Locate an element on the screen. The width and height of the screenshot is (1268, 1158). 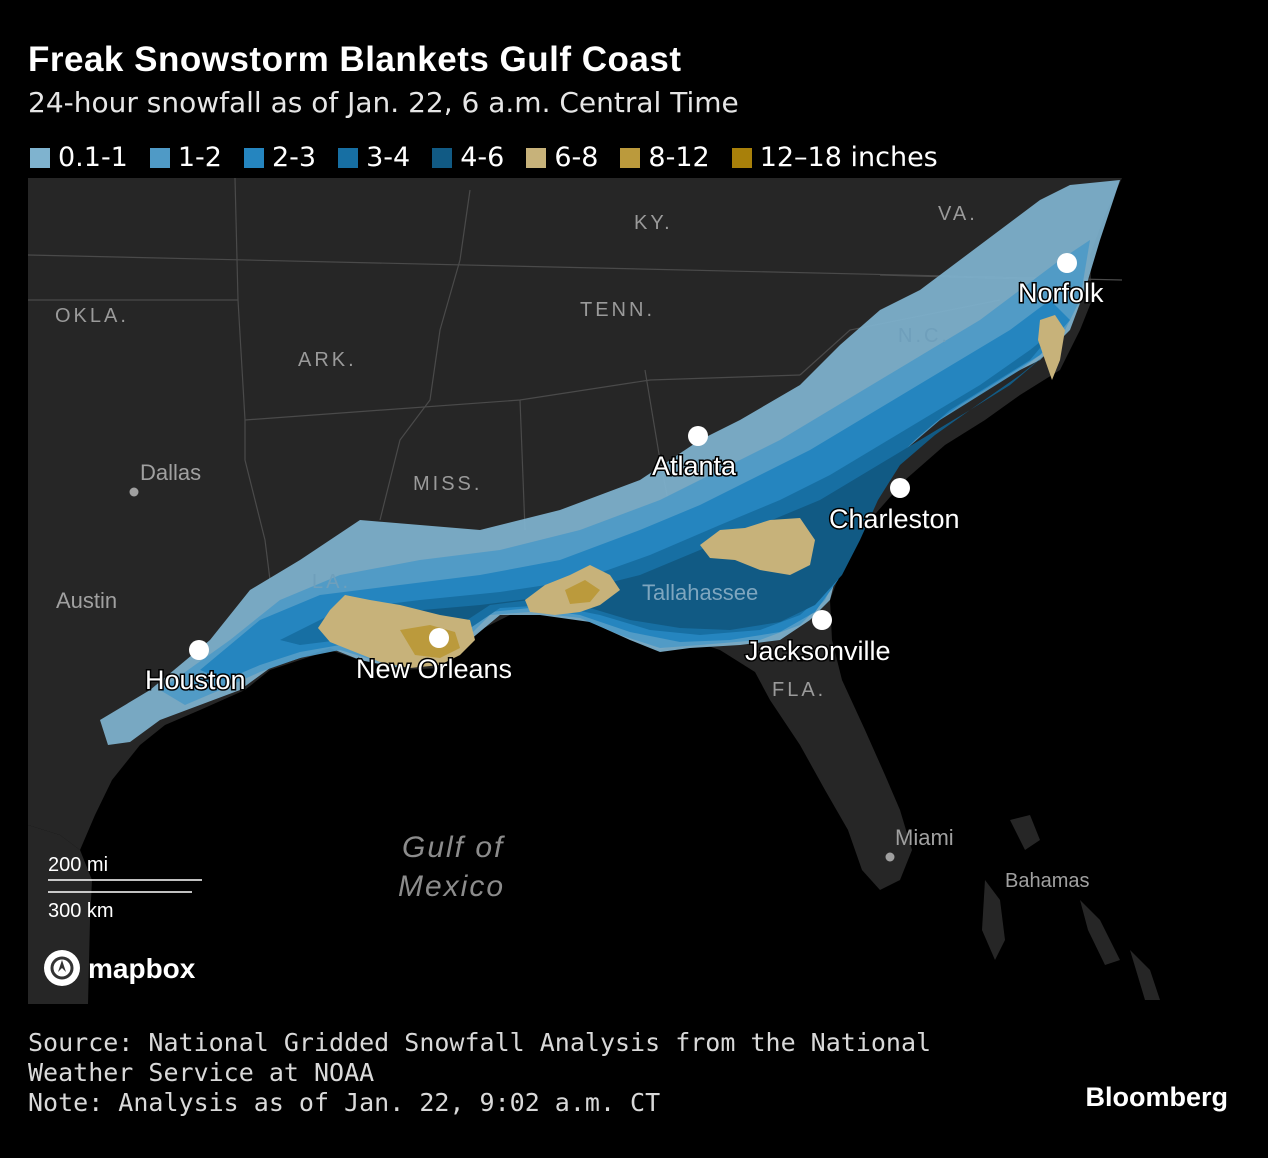
state-label-ky: KY. is located at coordinates (653, 223).